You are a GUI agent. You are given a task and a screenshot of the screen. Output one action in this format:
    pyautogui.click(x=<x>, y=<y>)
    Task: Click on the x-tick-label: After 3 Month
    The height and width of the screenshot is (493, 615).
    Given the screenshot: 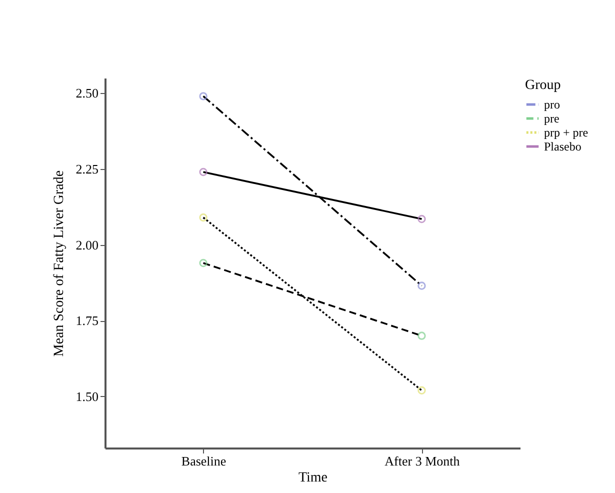 What is the action you would take?
    pyautogui.click(x=422, y=461)
    